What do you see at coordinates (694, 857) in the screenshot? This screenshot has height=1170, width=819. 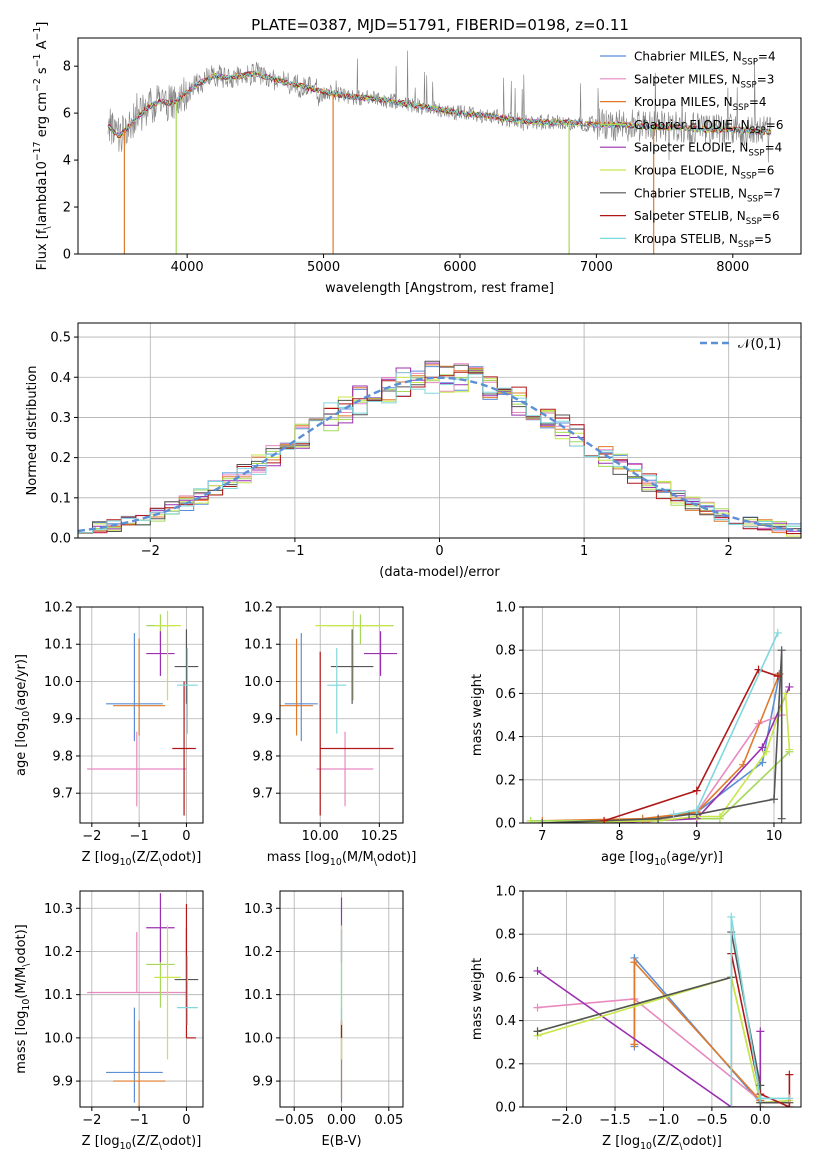 I see `label-part: (age/yr)]` at bounding box center [694, 857].